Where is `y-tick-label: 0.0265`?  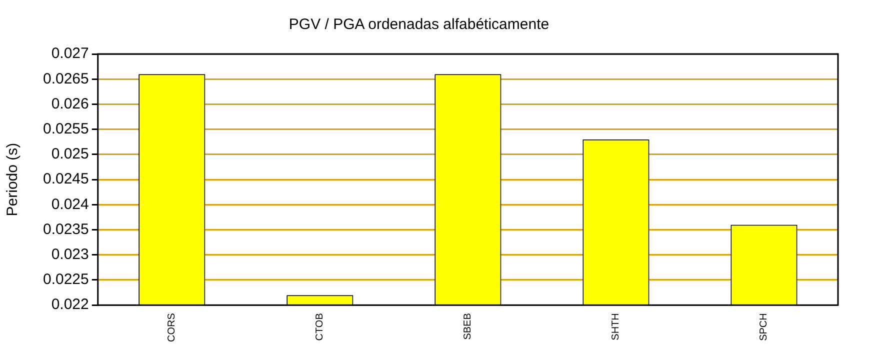 y-tick-label: 0.0265 is located at coordinates (65, 79).